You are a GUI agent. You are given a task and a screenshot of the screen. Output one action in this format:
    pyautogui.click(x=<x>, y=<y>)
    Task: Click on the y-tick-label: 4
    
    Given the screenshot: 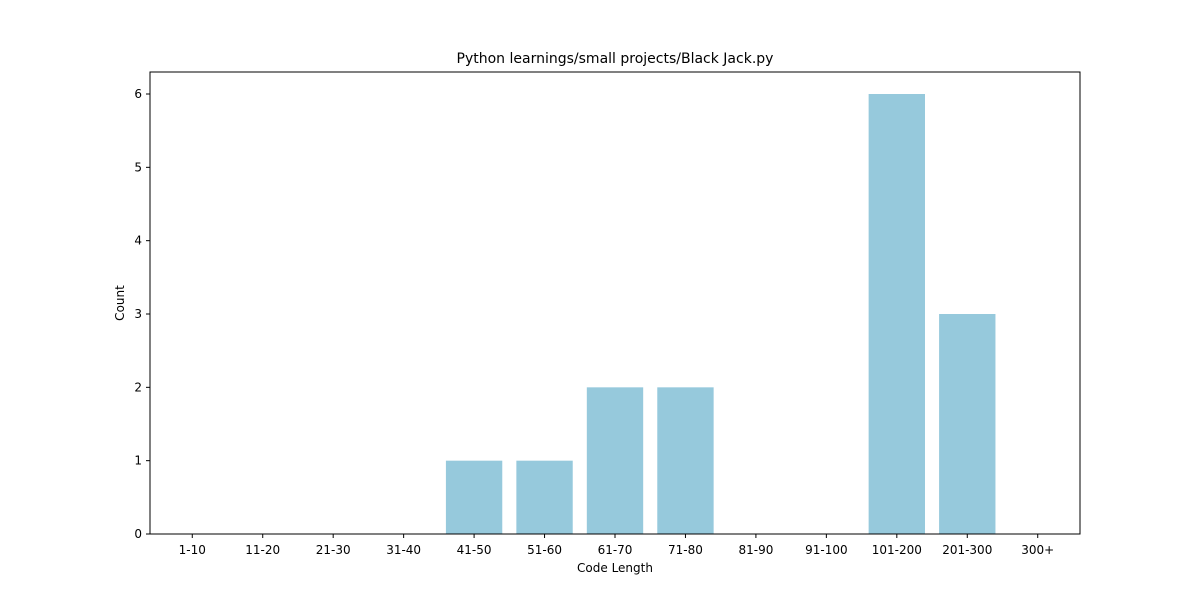 What is the action you would take?
    pyautogui.click(x=138, y=241)
    